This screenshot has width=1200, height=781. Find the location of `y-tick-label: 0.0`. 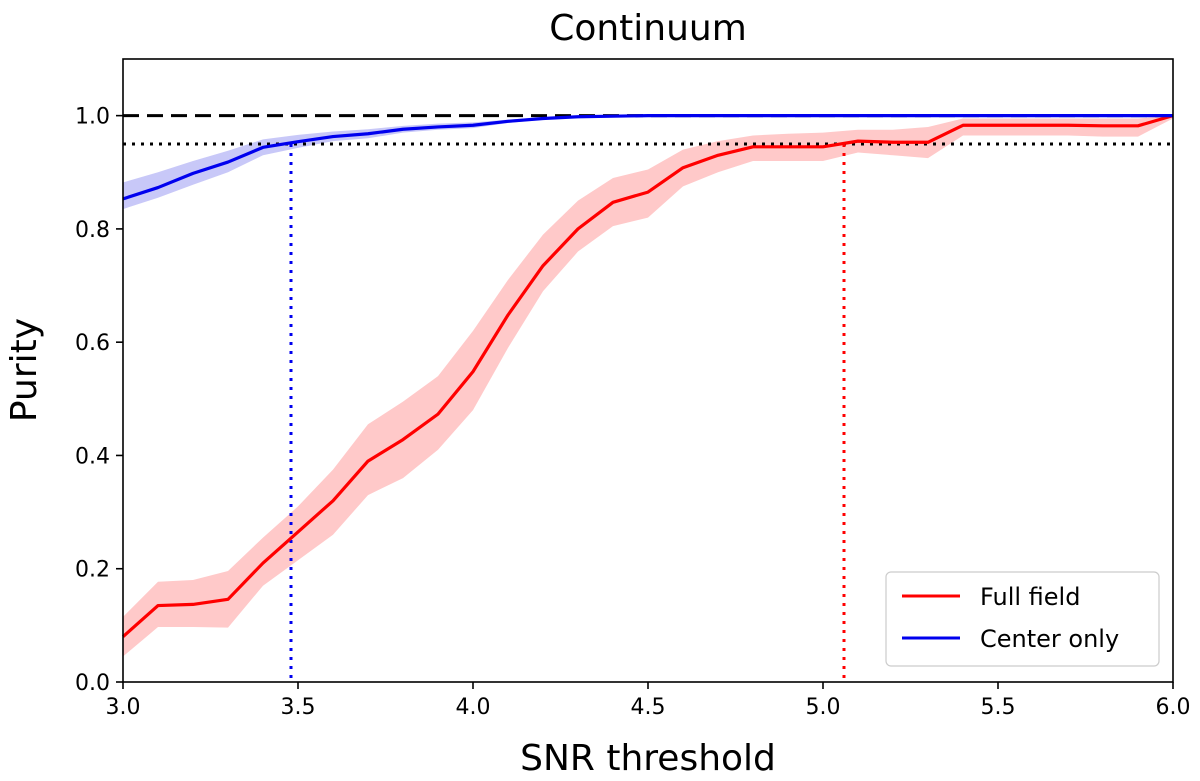

y-tick-label: 0.0 is located at coordinates (92, 683).